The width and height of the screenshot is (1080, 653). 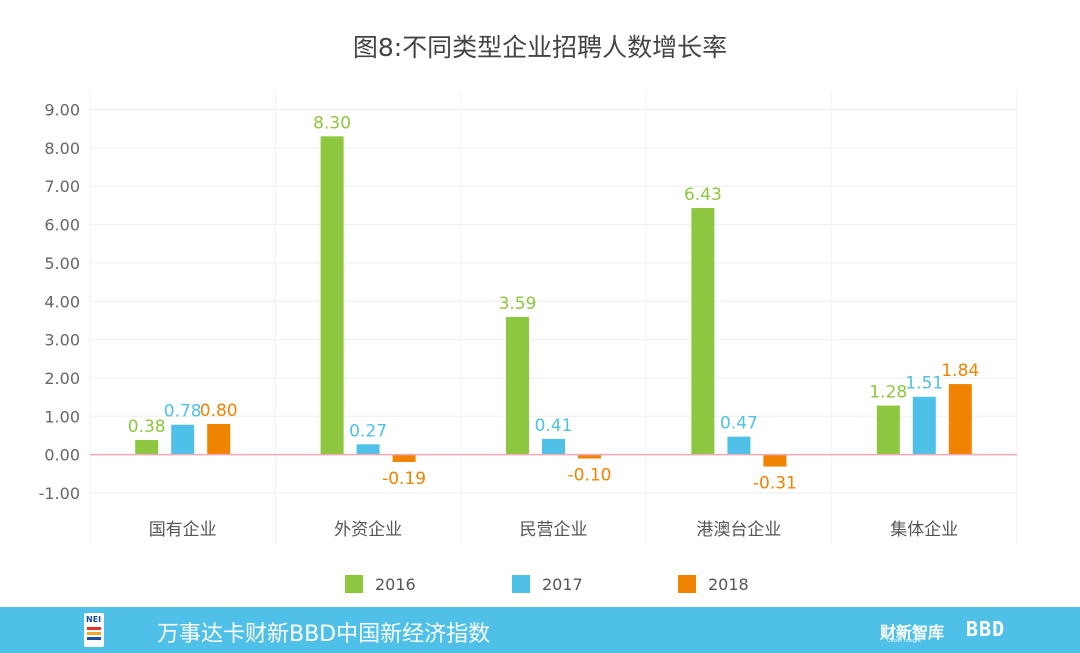 I want to click on value-label: 0.38, so click(x=147, y=427).